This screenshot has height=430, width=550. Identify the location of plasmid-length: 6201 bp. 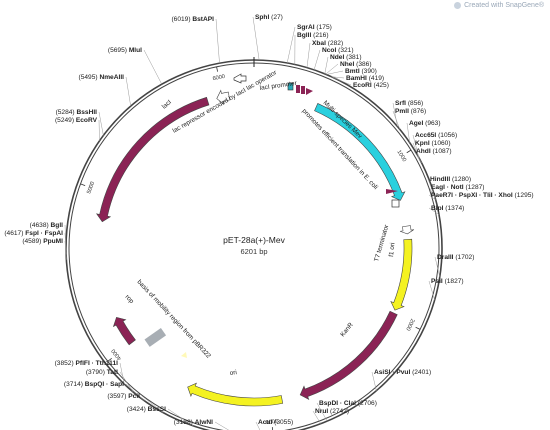
(253, 251).